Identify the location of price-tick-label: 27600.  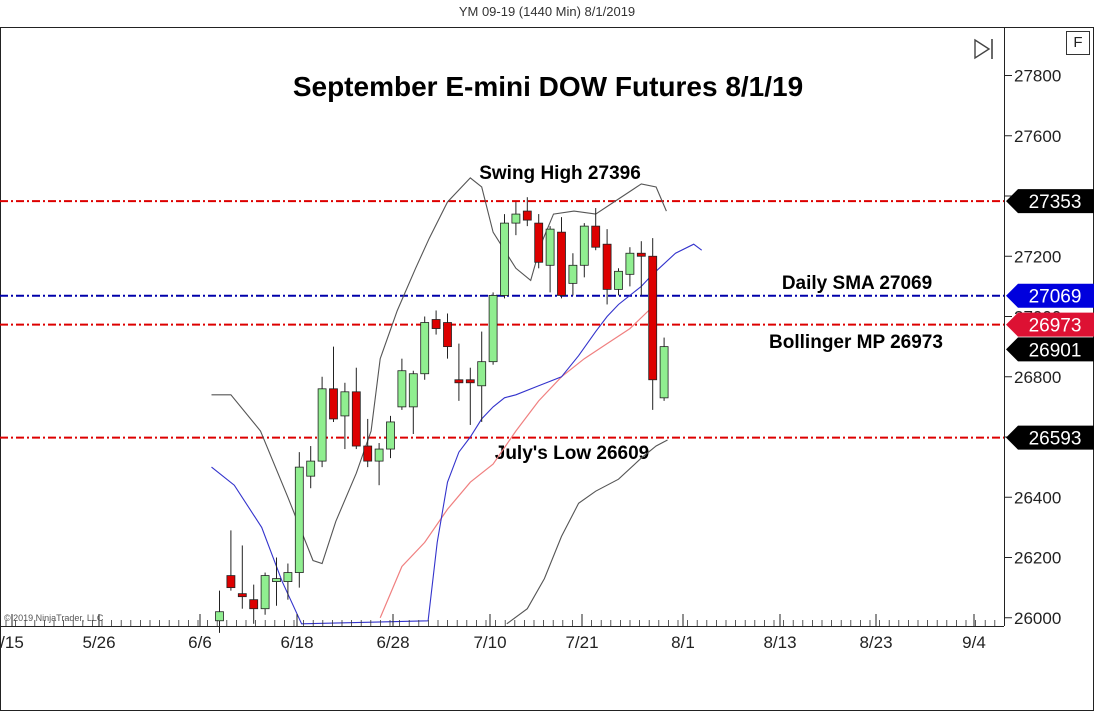
(1037, 136).